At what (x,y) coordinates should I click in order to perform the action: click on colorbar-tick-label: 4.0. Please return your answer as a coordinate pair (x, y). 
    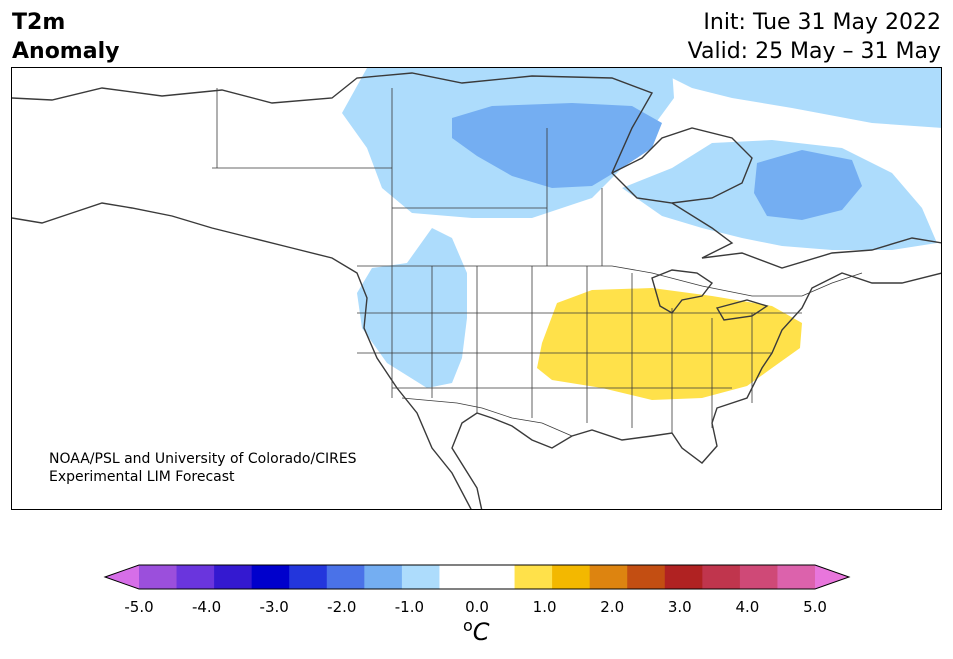
    Looking at the image, I should click on (747, 607).